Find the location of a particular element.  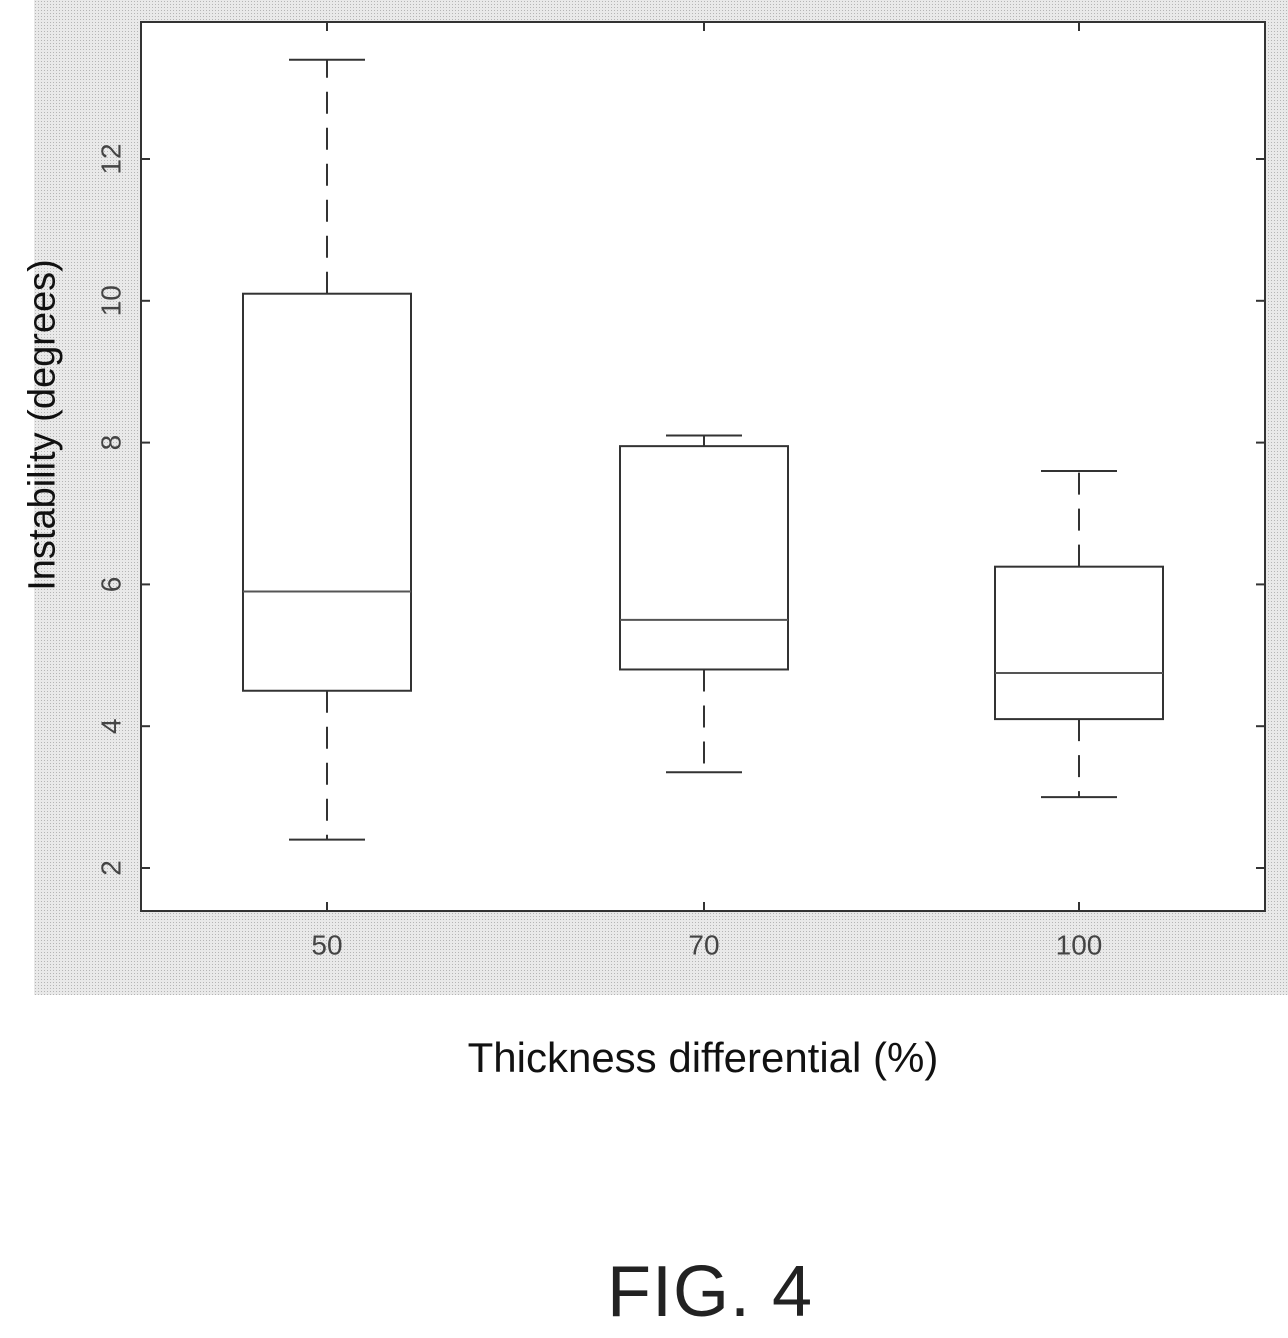

x-tick-label: 100 is located at coordinates (1079, 944).